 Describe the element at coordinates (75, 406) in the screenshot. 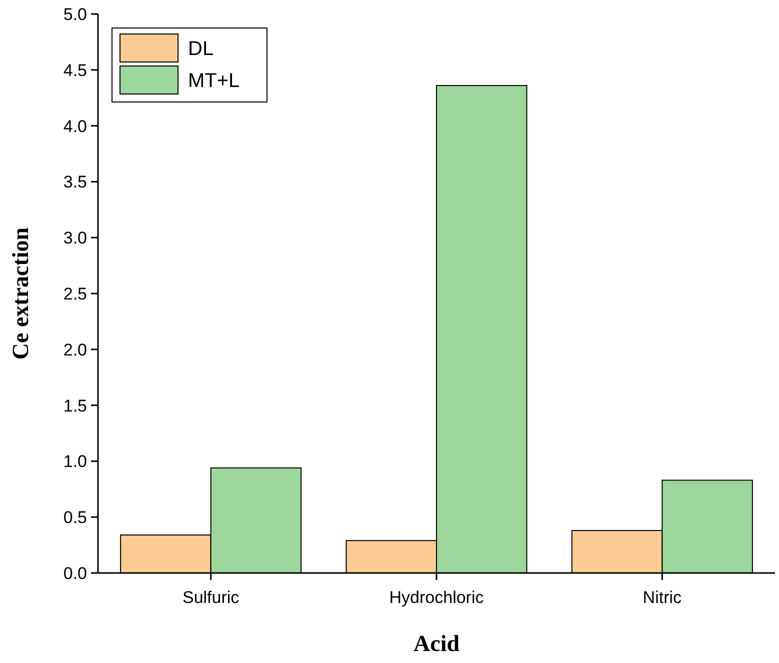

I see `y-tick-label: 1.5` at that location.